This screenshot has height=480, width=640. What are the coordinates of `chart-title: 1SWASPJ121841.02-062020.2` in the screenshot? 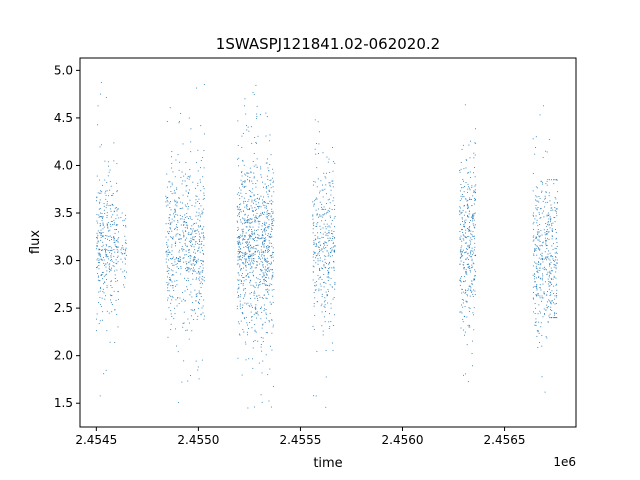 It's located at (328, 44).